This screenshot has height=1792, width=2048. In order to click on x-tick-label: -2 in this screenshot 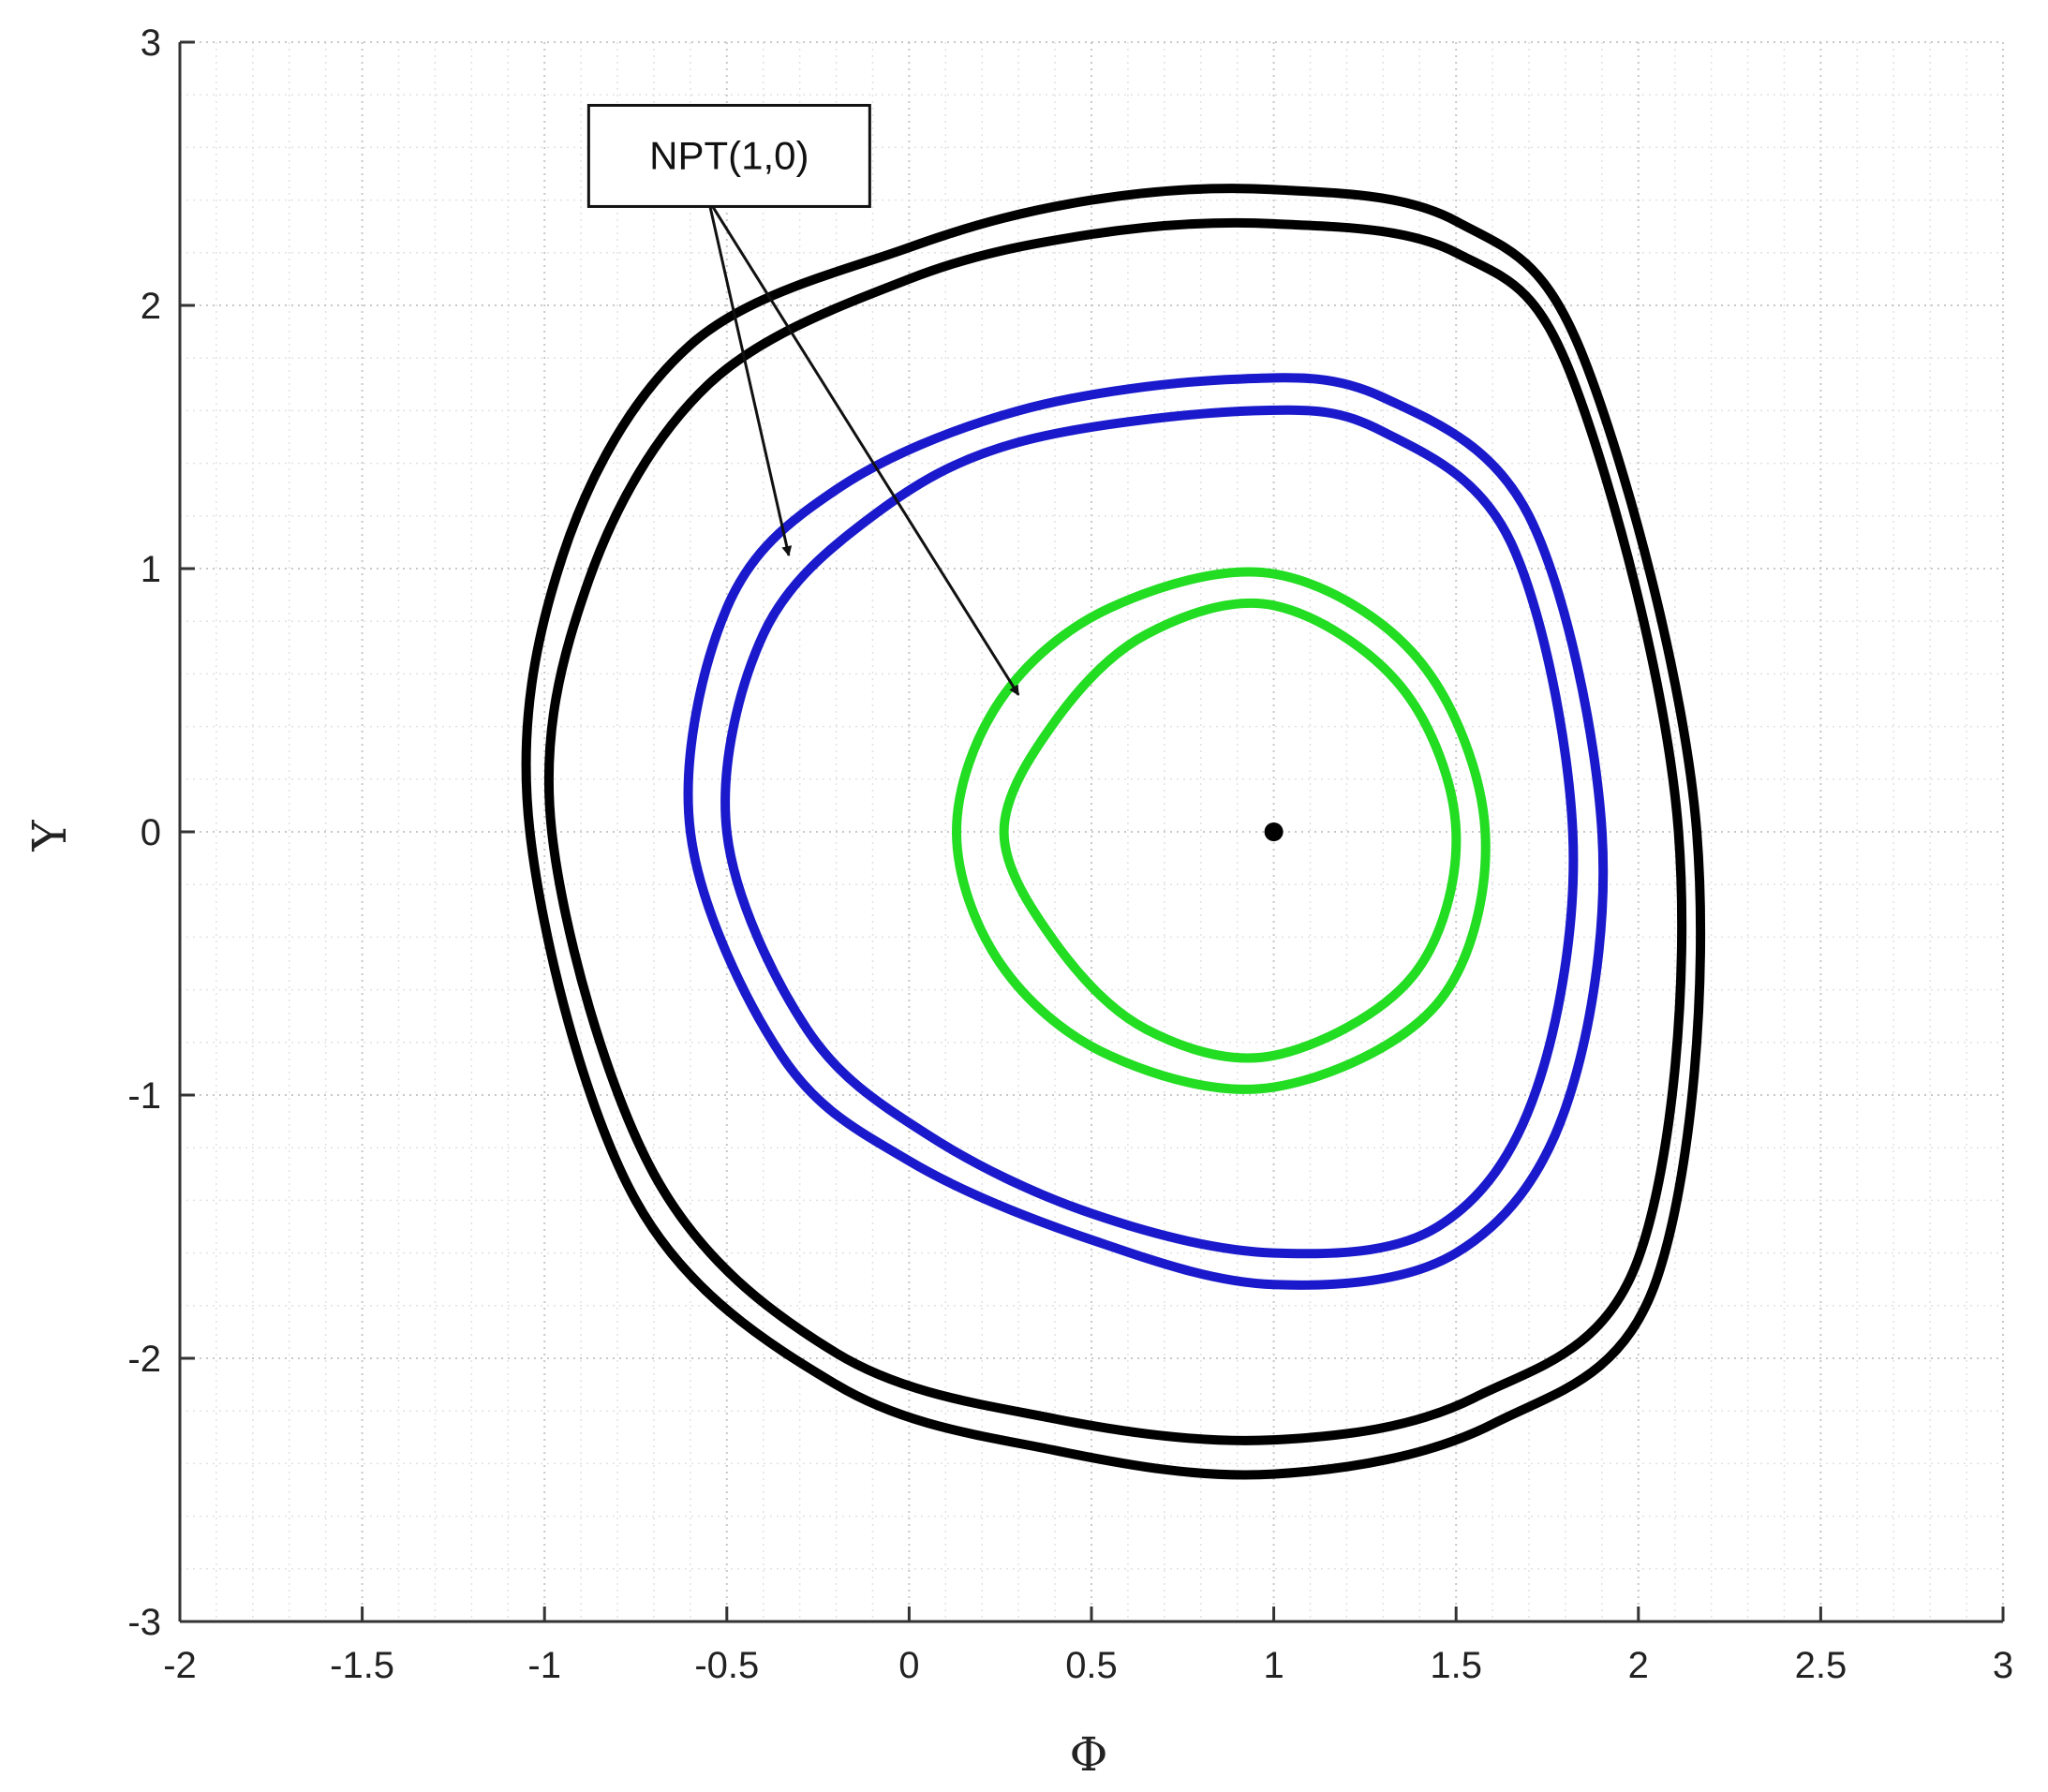, I will do `click(180, 1665)`.